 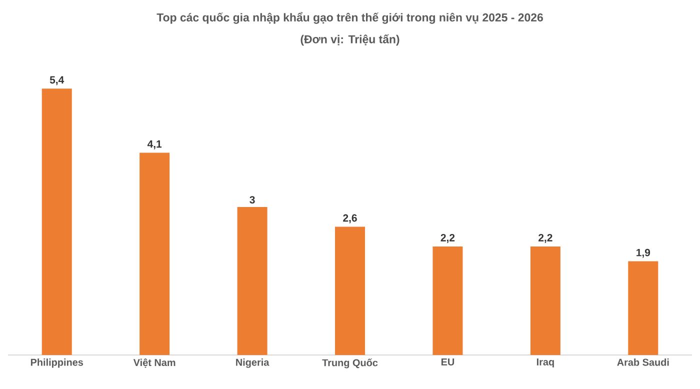 I want to click on data-label: 5,4, so click(x=57, y=81).